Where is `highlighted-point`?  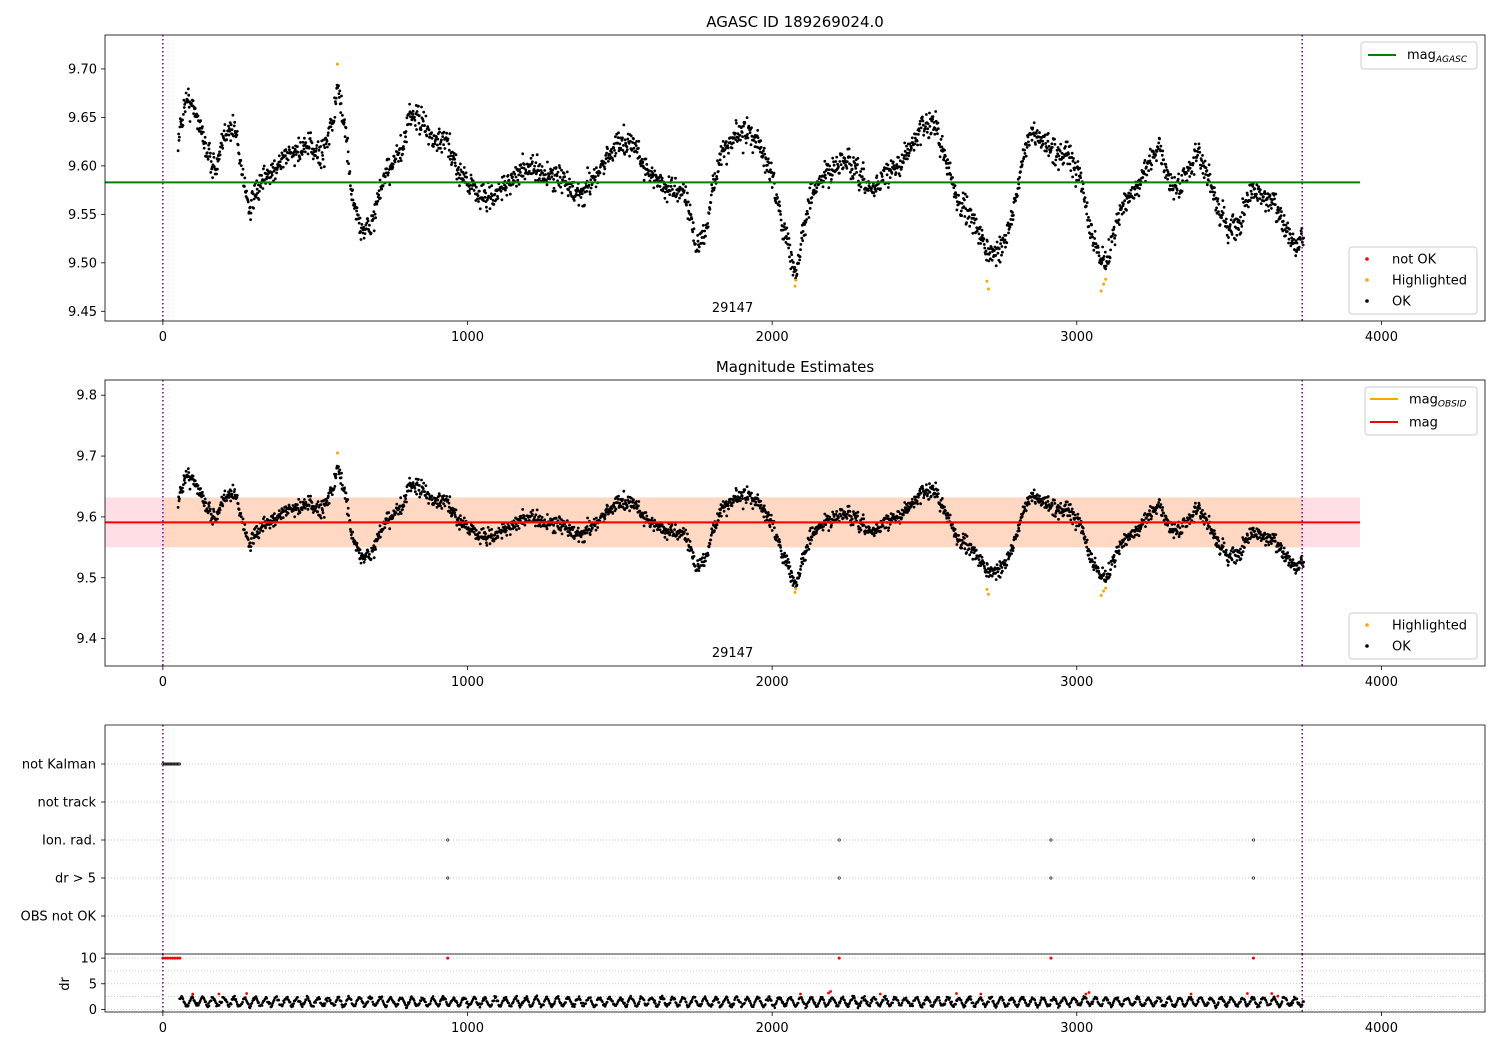 highlighted-point is located at coordinates (796, 280).